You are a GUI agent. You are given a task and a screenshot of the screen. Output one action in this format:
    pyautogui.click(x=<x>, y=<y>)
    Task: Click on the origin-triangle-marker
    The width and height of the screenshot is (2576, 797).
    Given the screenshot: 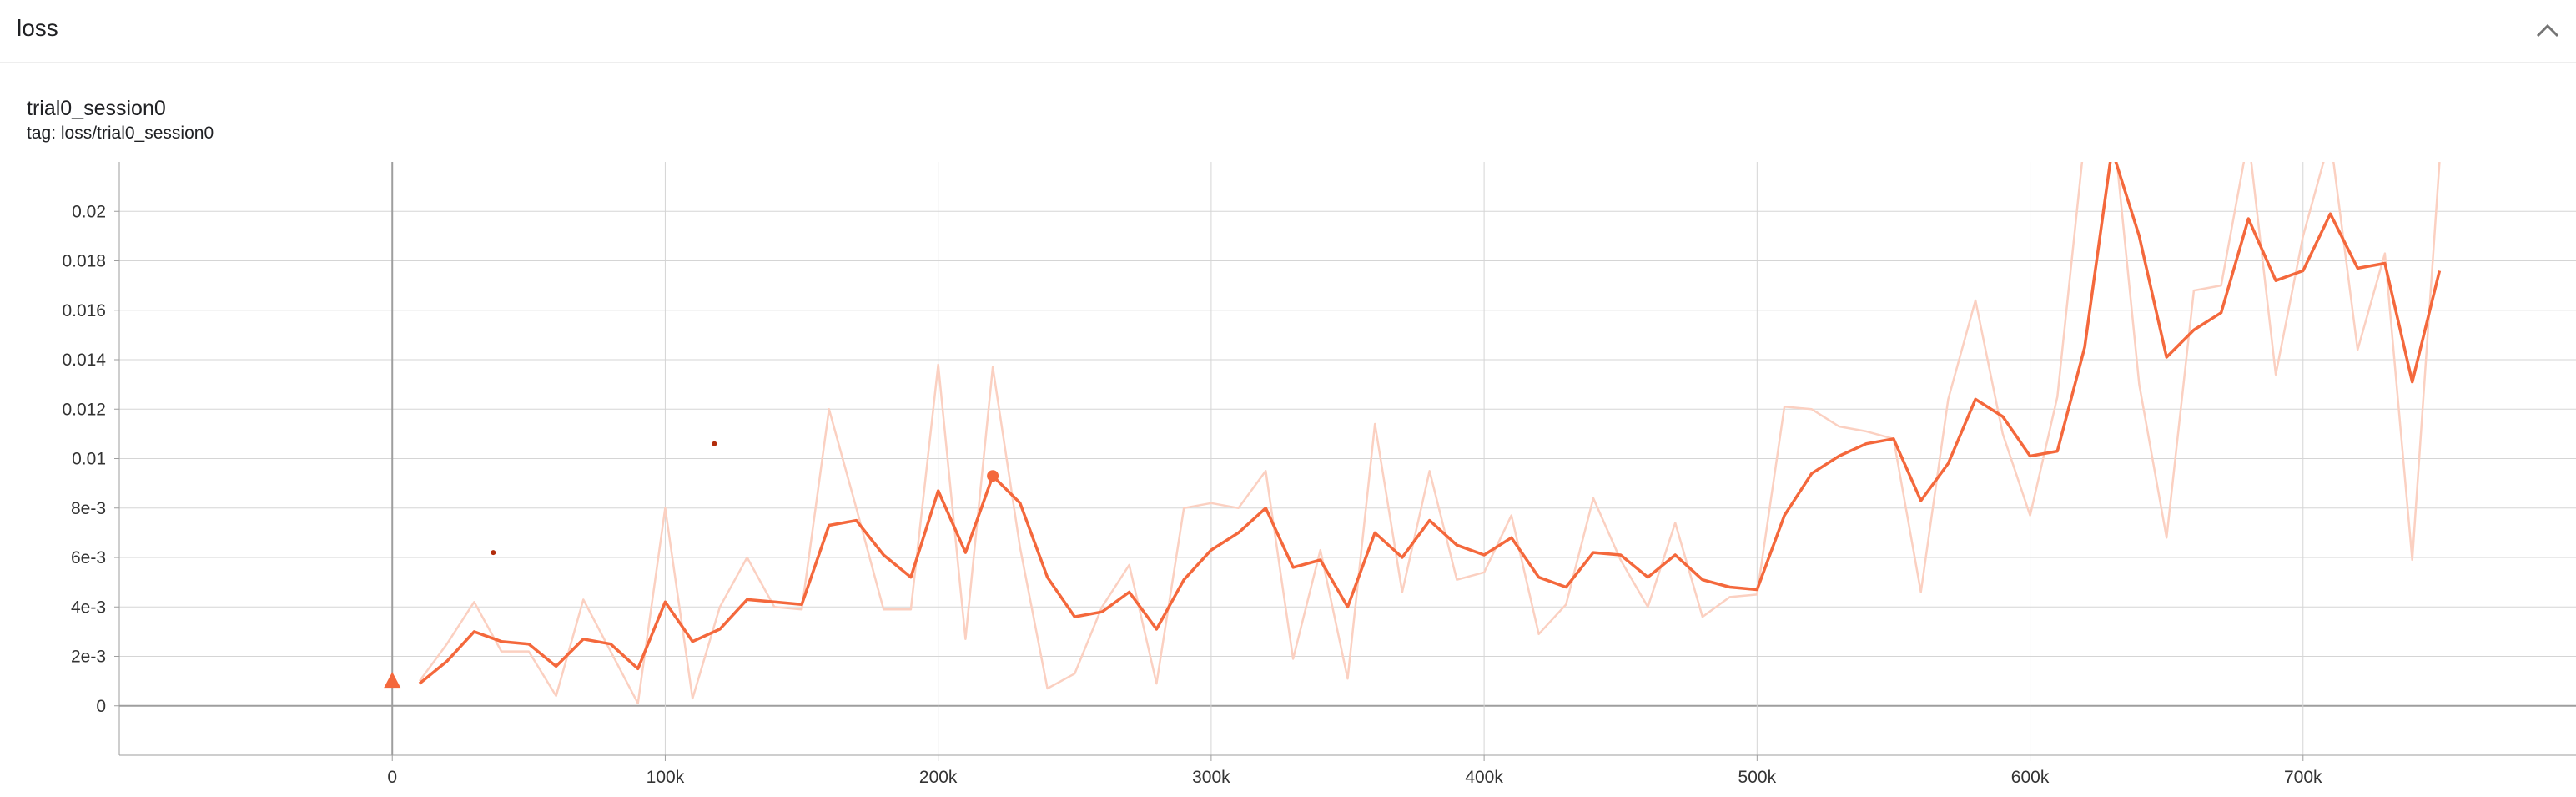 What is the action you would take?
    pyautogui.click(x=392, y=680)
    